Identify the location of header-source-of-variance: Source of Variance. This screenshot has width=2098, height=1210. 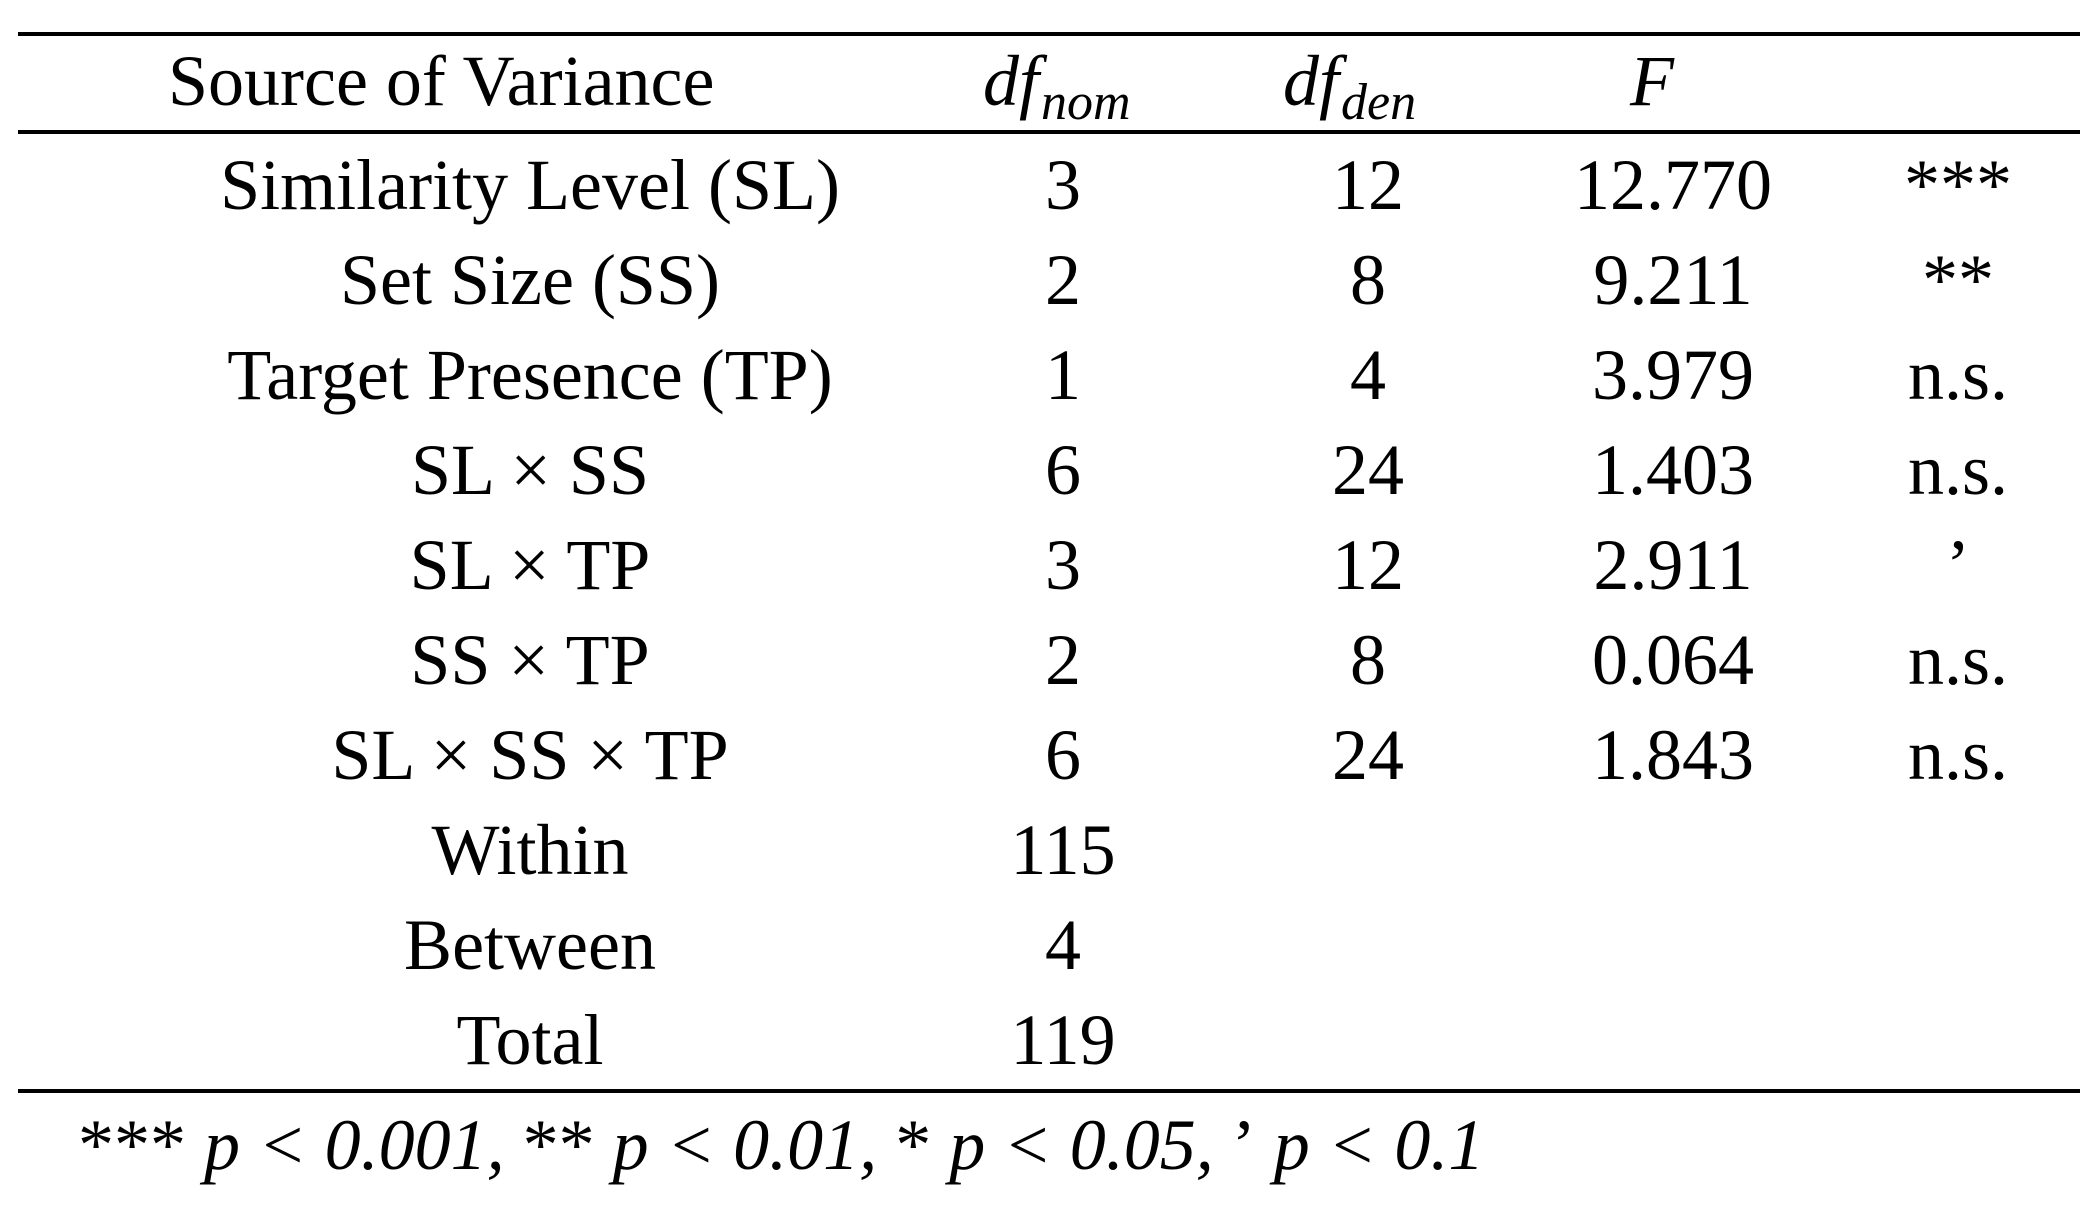
(441, 81).